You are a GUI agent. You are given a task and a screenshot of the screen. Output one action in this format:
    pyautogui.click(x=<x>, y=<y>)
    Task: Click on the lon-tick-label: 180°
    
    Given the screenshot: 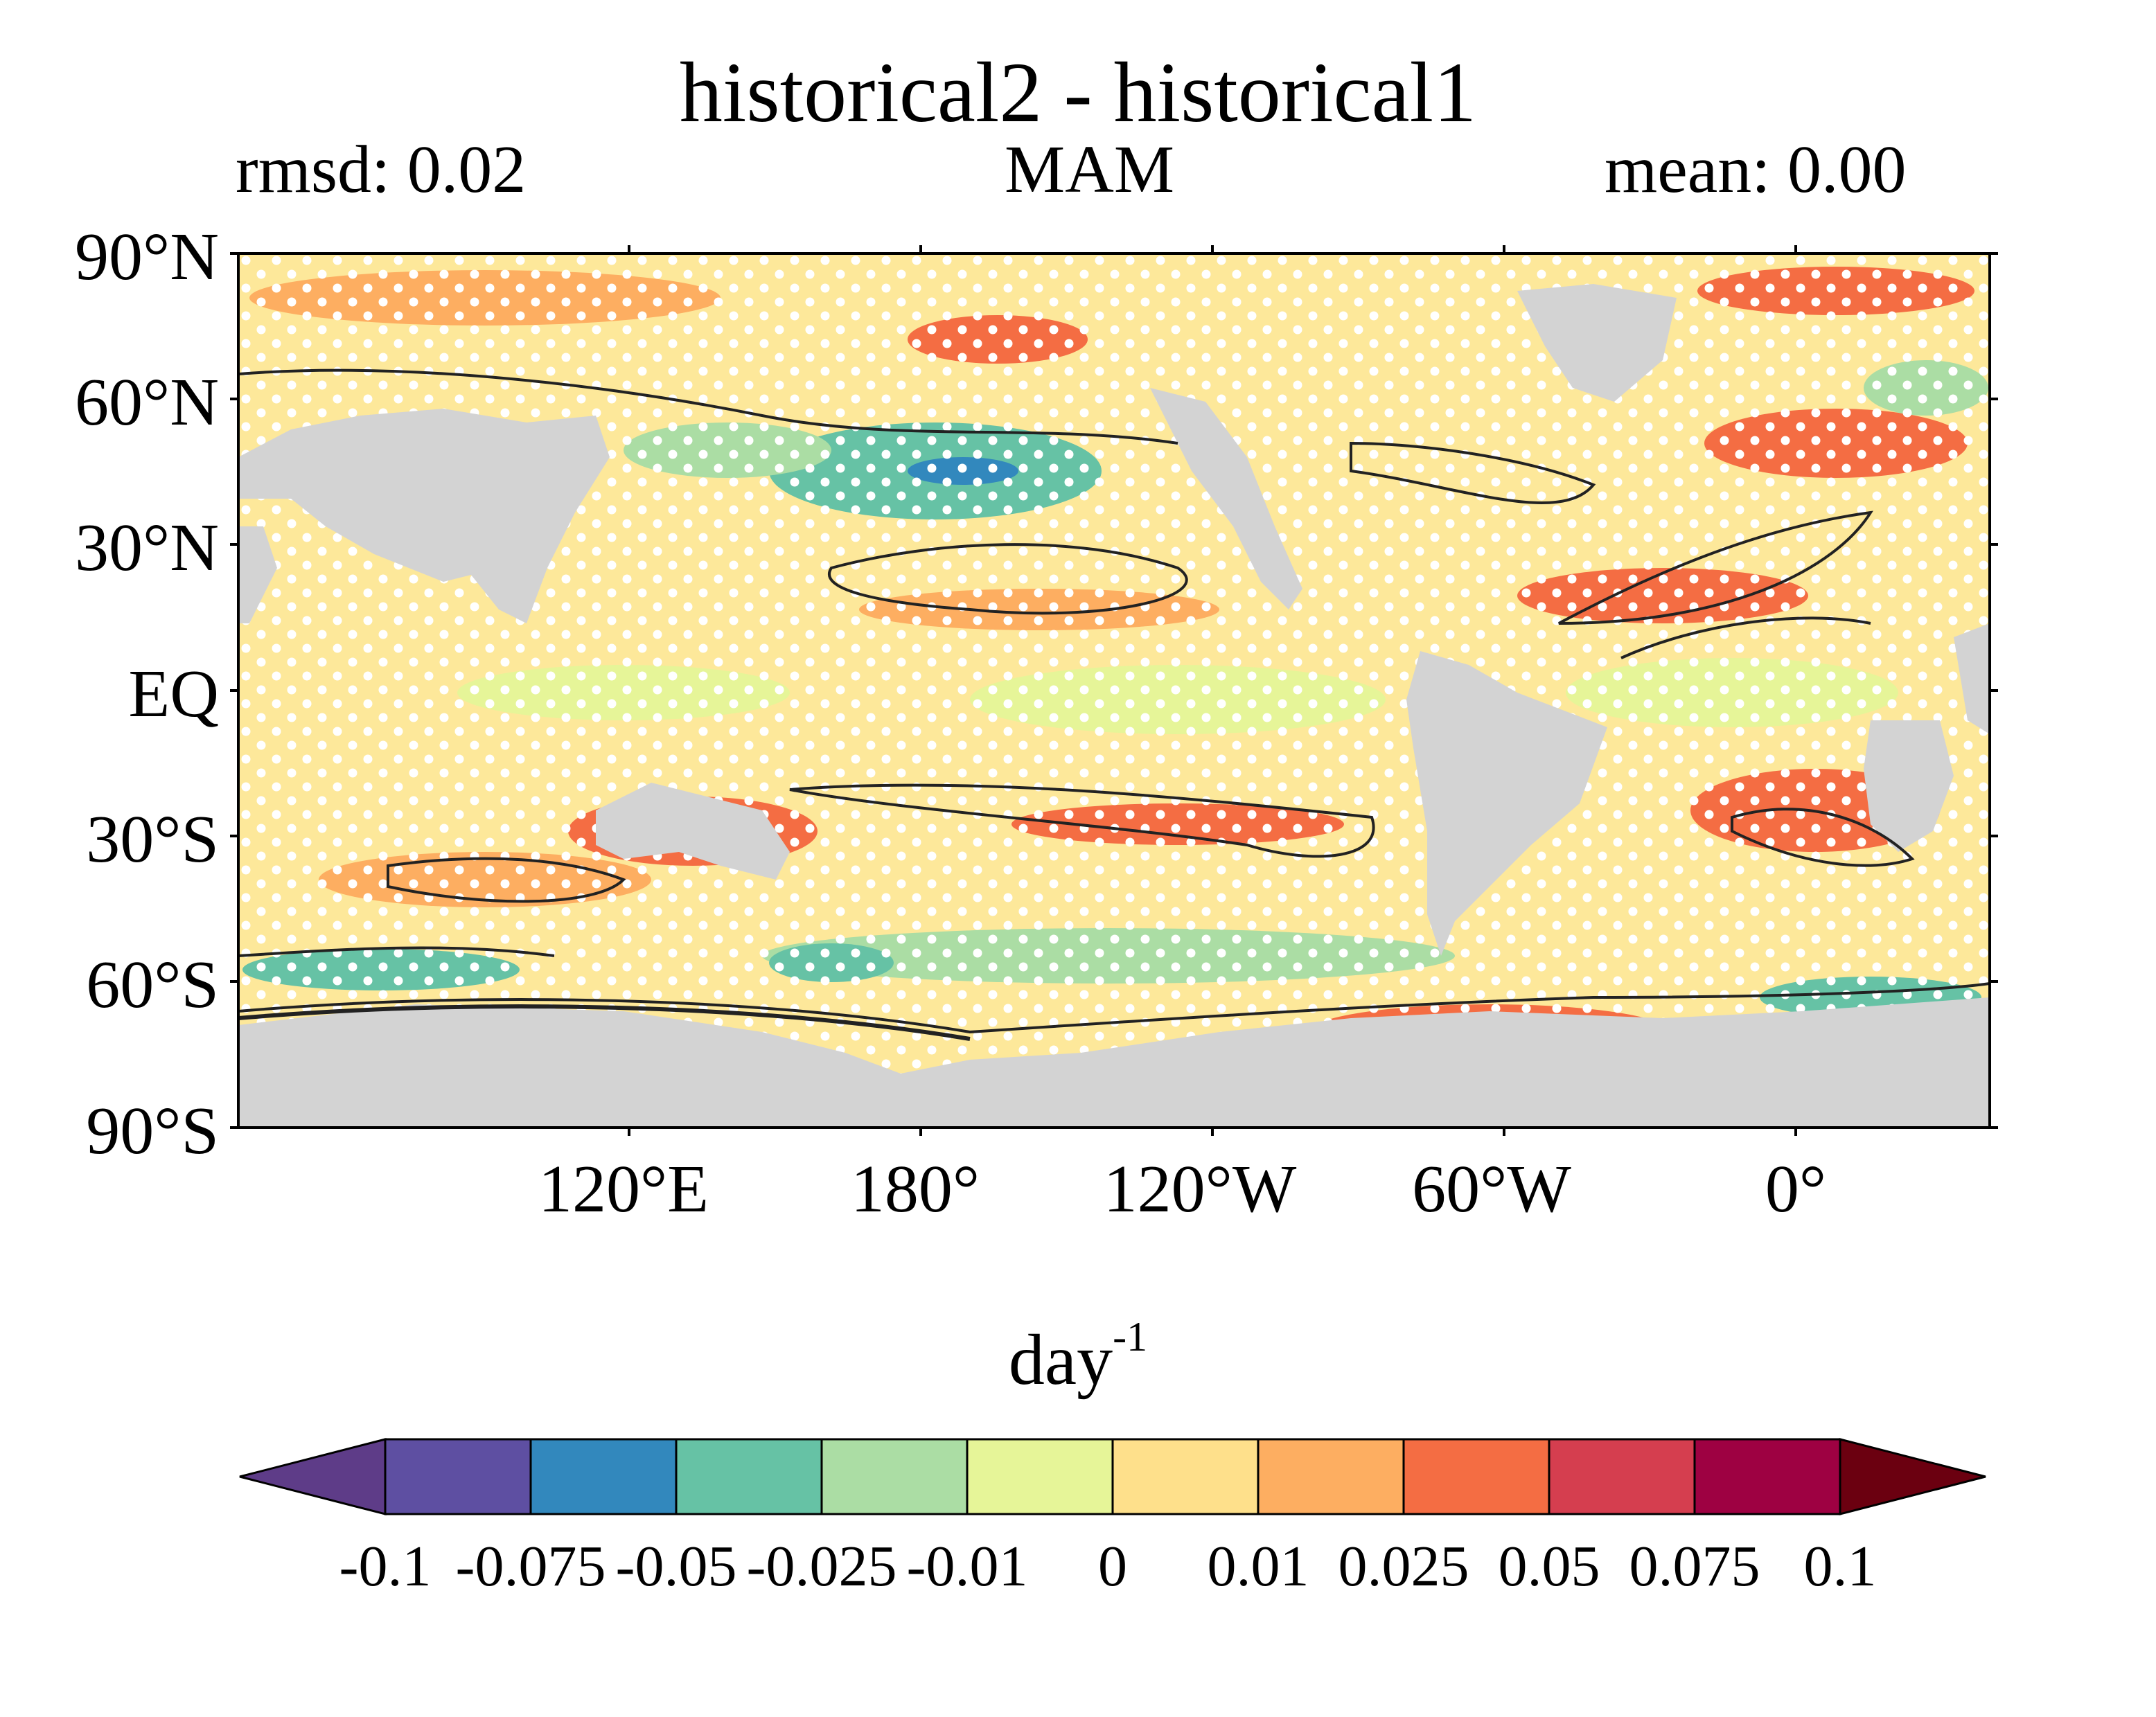 What is the action you would take?
    pyautogui.click(x=915, y=1190)
    